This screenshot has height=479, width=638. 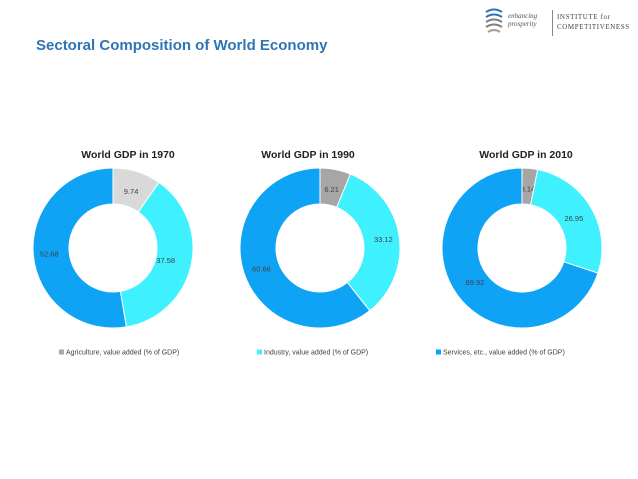 What do you see at coordinates (128, 155) in the screenshot?
I see `chart-title: World GDP in 1970` at bounding box center [128, 155].